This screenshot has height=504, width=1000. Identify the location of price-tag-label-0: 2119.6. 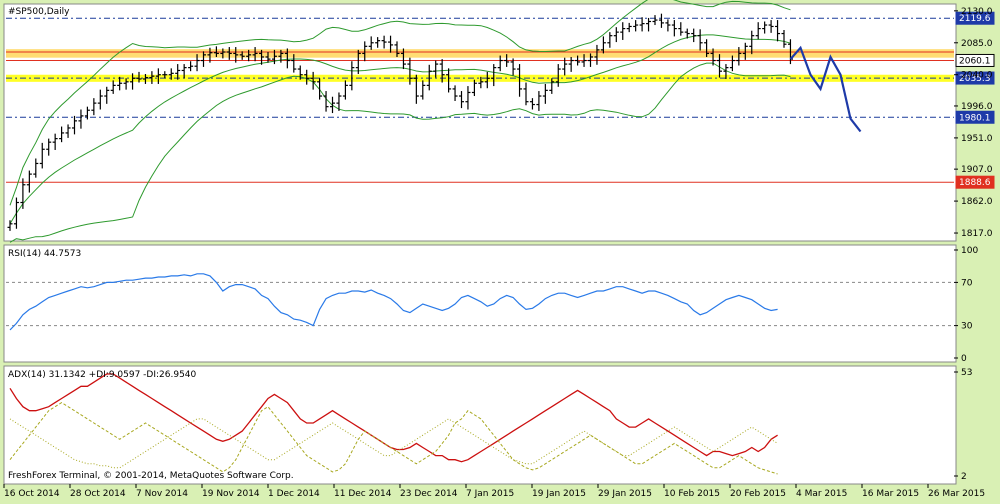
(975, 19).